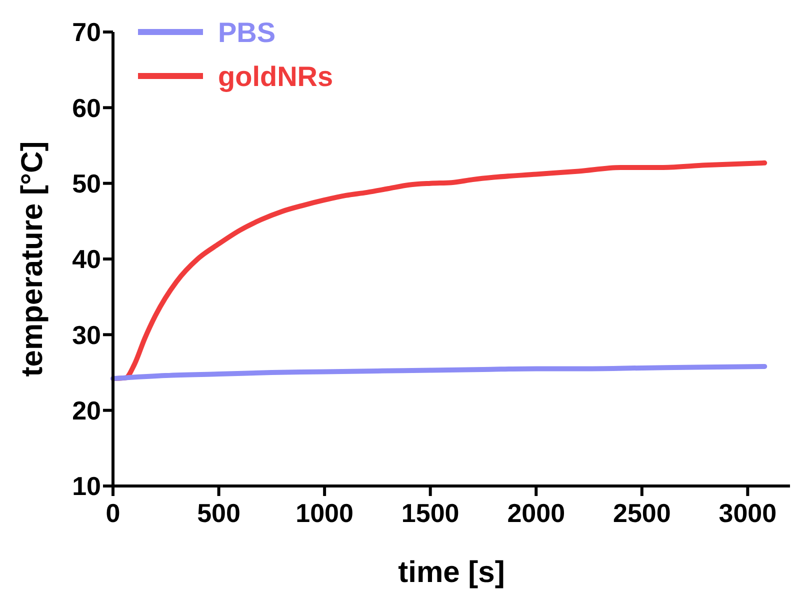 The width and height of the screenshot is (793, 592). Describe the element at coordinates (86, 183) in the screenshot. I see `y-tick-label: 50` at that location.